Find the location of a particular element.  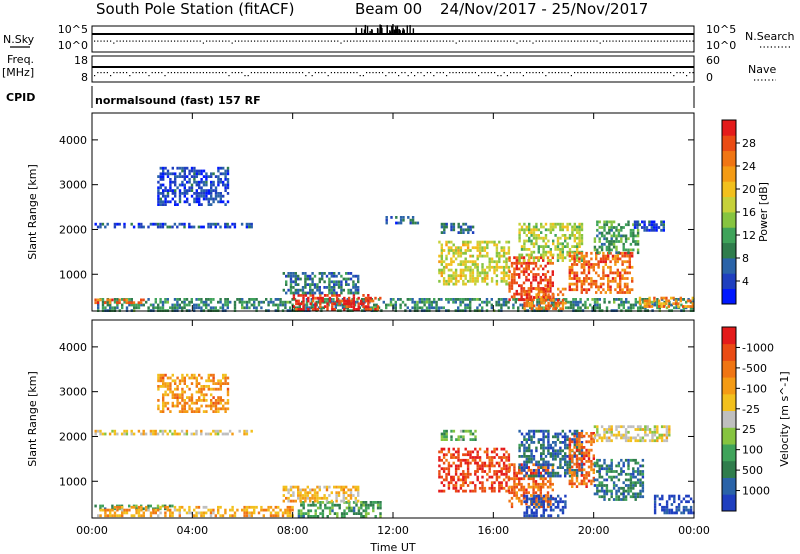

colorbar-swatch is located at coordinates (729, 174).